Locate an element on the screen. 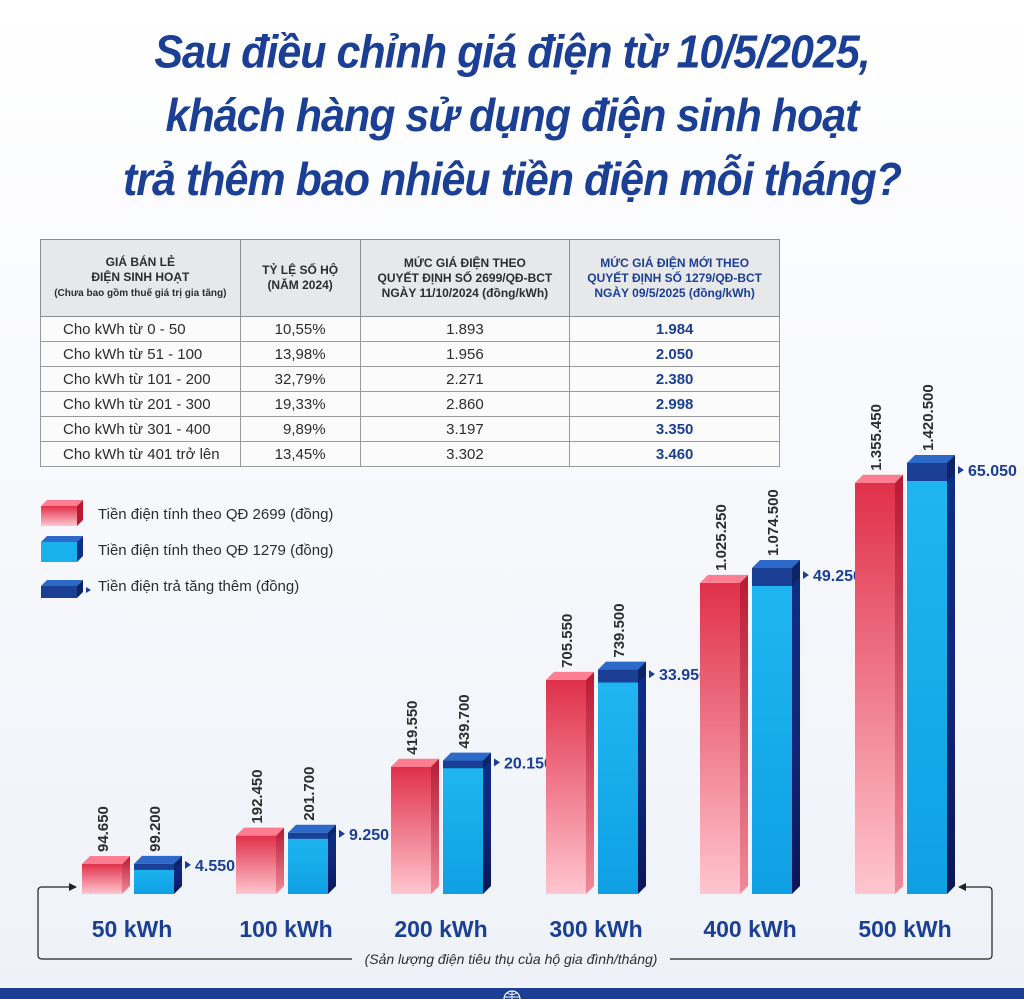  value-label-old: 419.550 is located at coordinates (412, 727).